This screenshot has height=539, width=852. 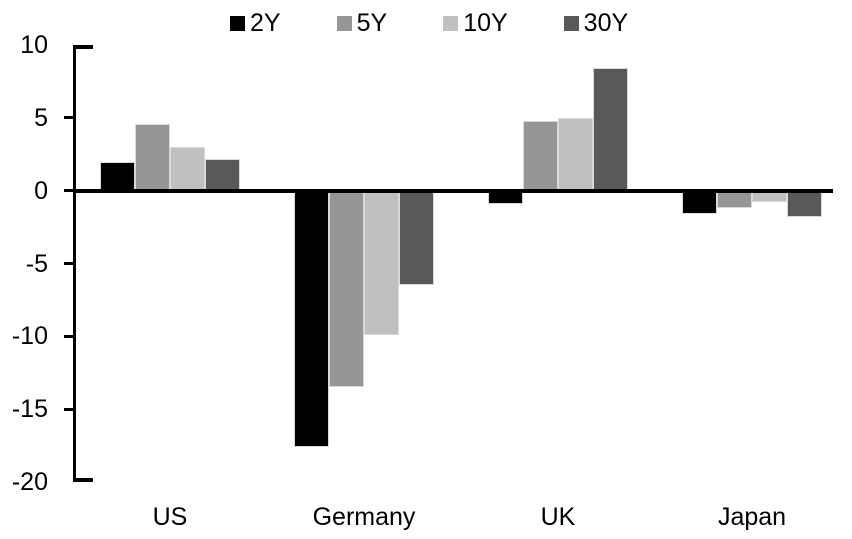 I want to click on legend-swatch-10y, so click(x=451, y=23).